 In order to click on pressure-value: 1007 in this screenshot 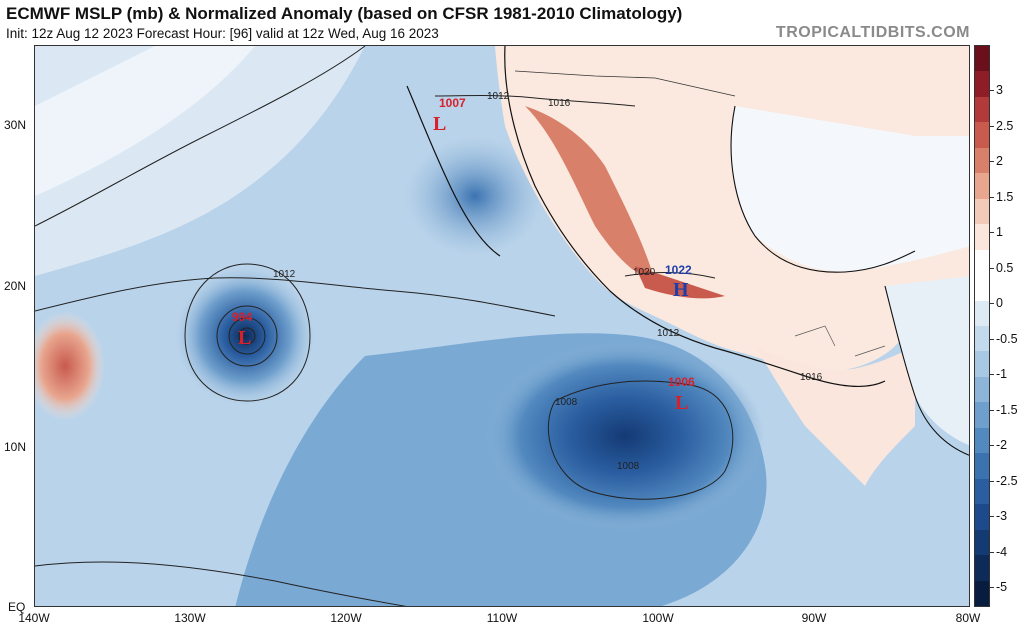, I will do `click(452, 103)`.